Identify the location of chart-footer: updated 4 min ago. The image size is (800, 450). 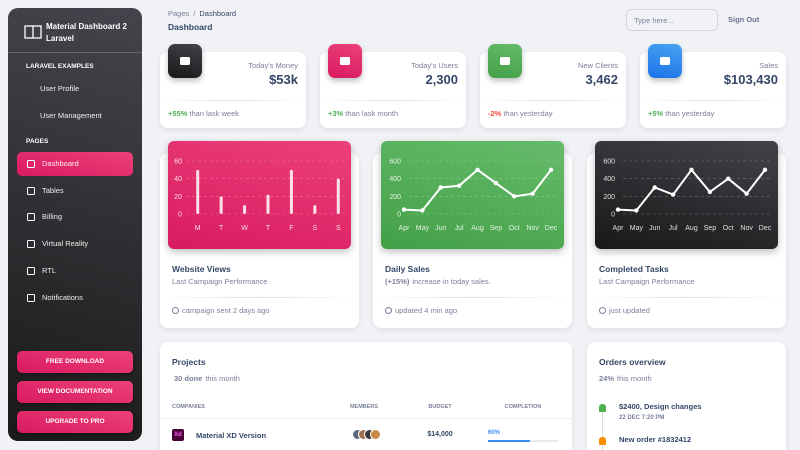
(426, 310).